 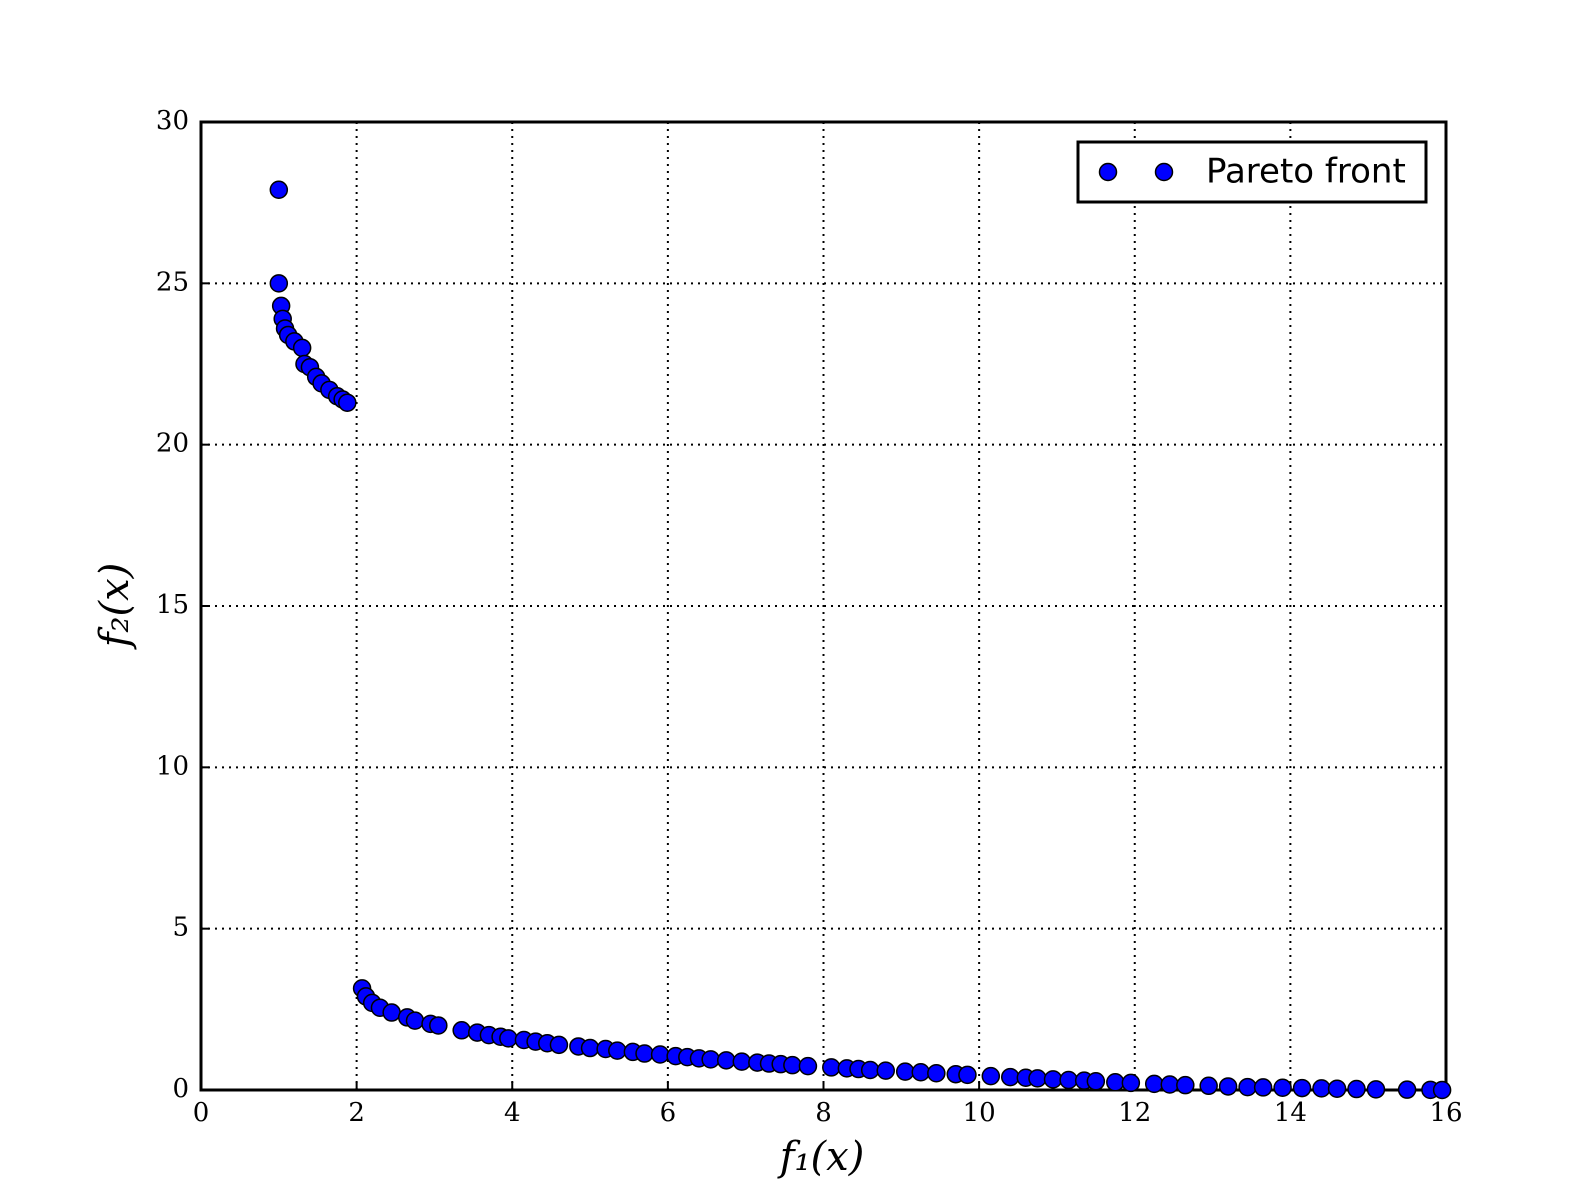 I want to click on x-tick-label: 14, so click(x=1290, y=1113).